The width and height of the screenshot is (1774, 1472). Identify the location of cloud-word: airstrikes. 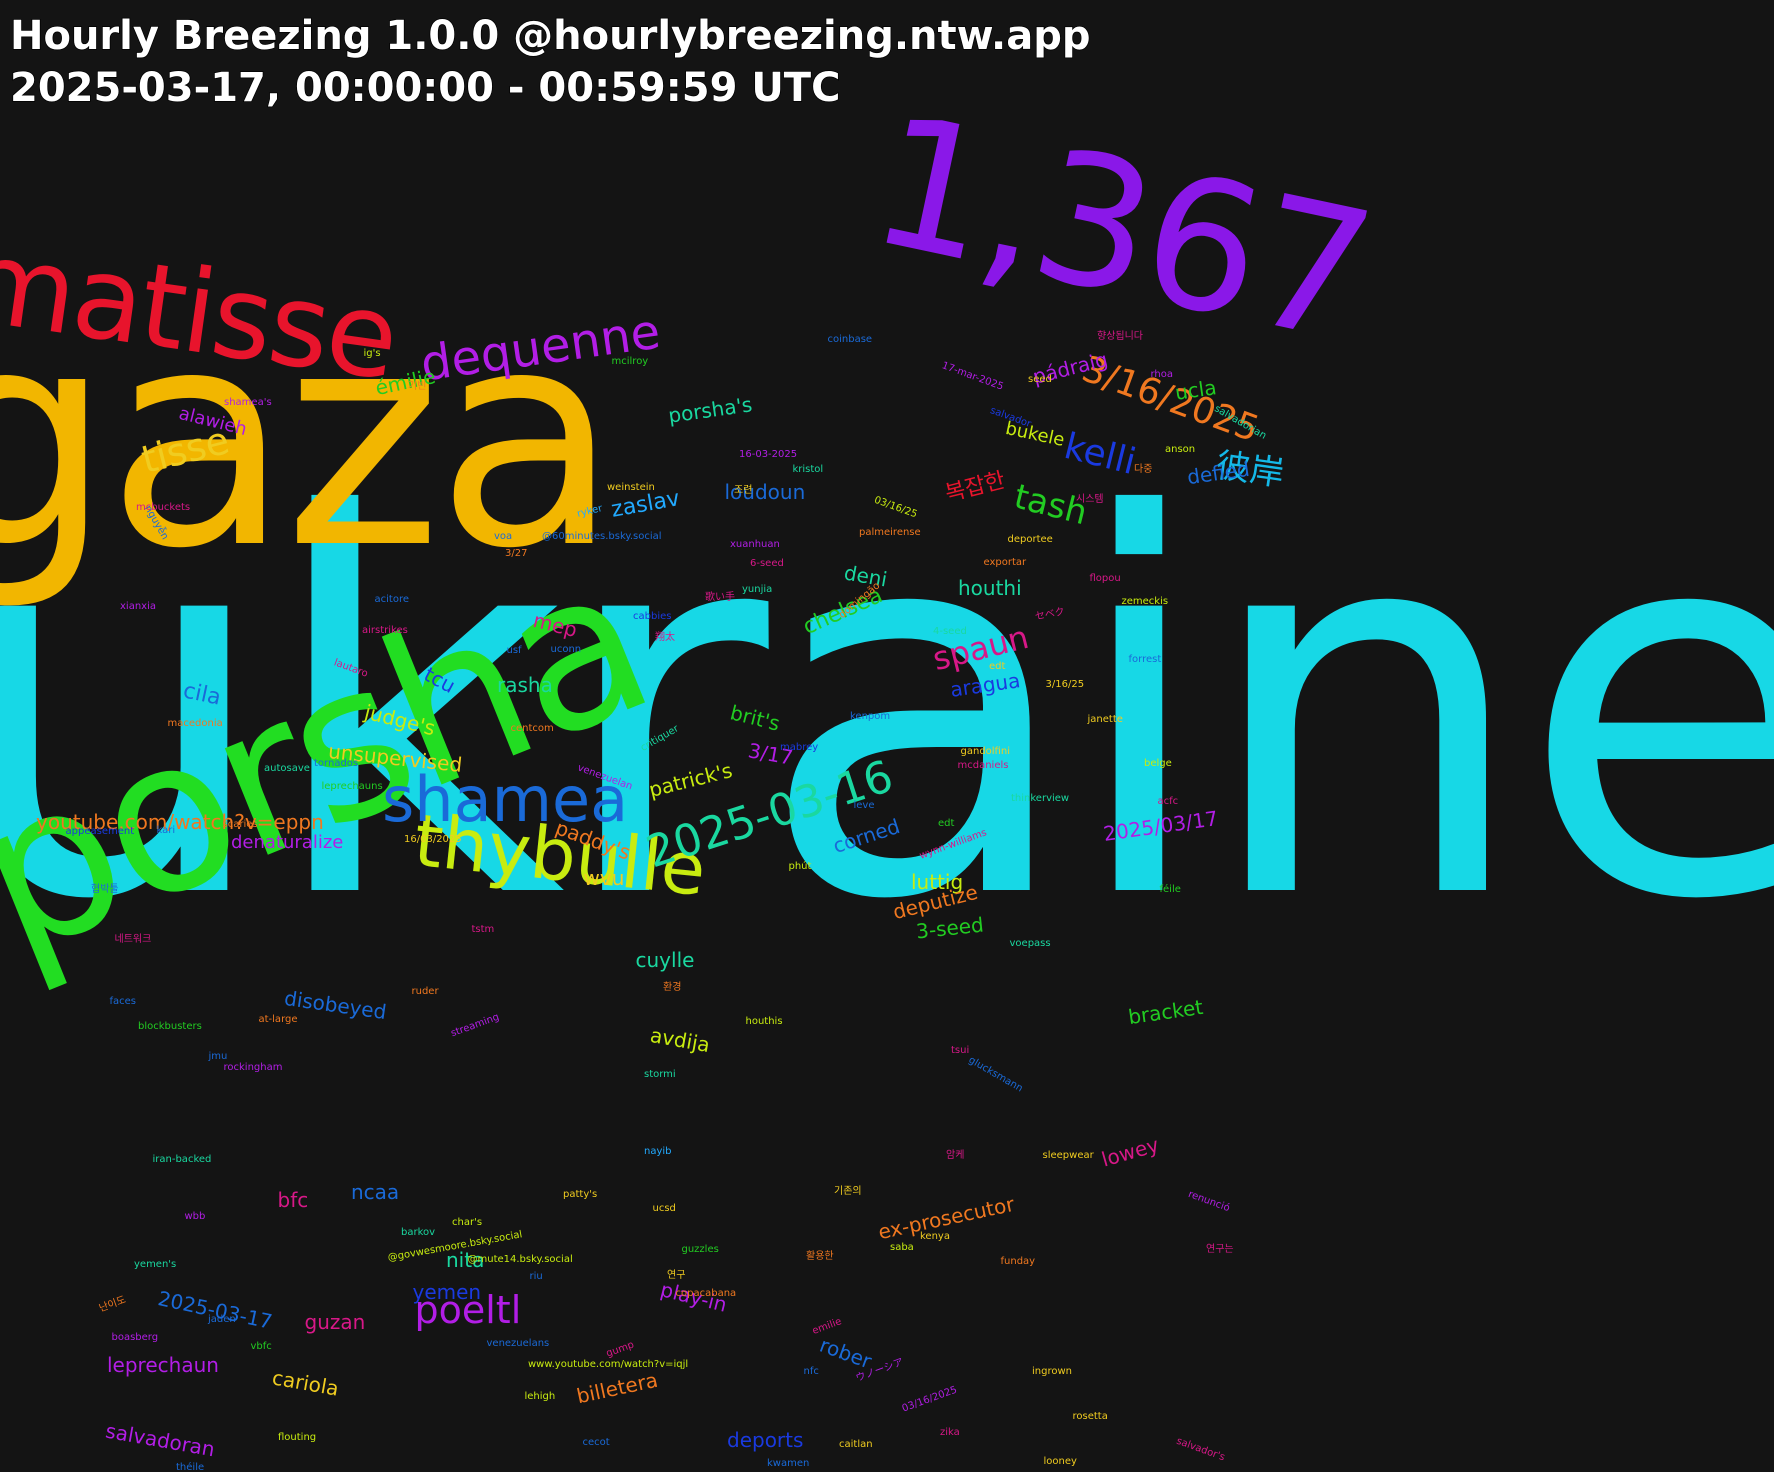
(385, 630).